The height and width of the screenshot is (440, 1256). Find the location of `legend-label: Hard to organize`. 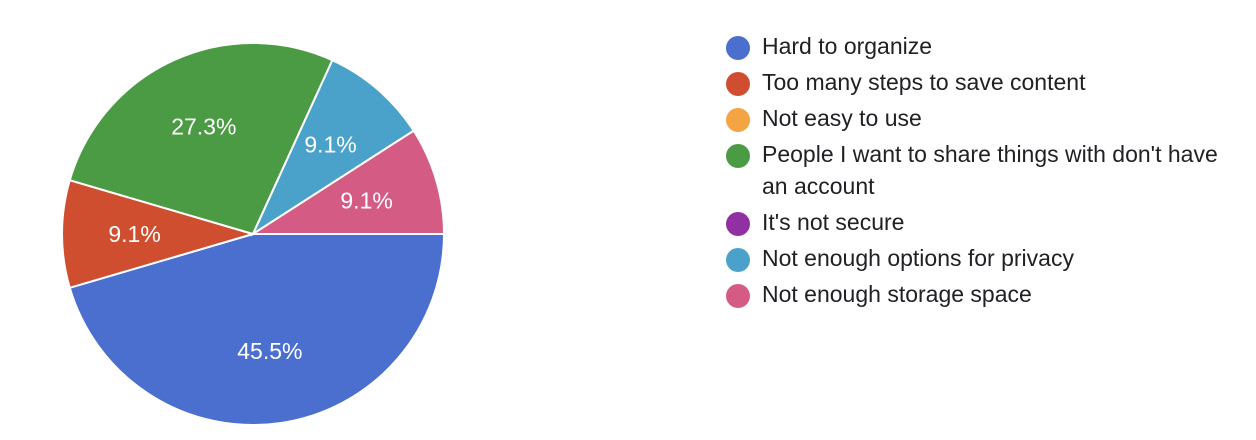

legend-label: Hard to organize is located at coordinates (847, 46).